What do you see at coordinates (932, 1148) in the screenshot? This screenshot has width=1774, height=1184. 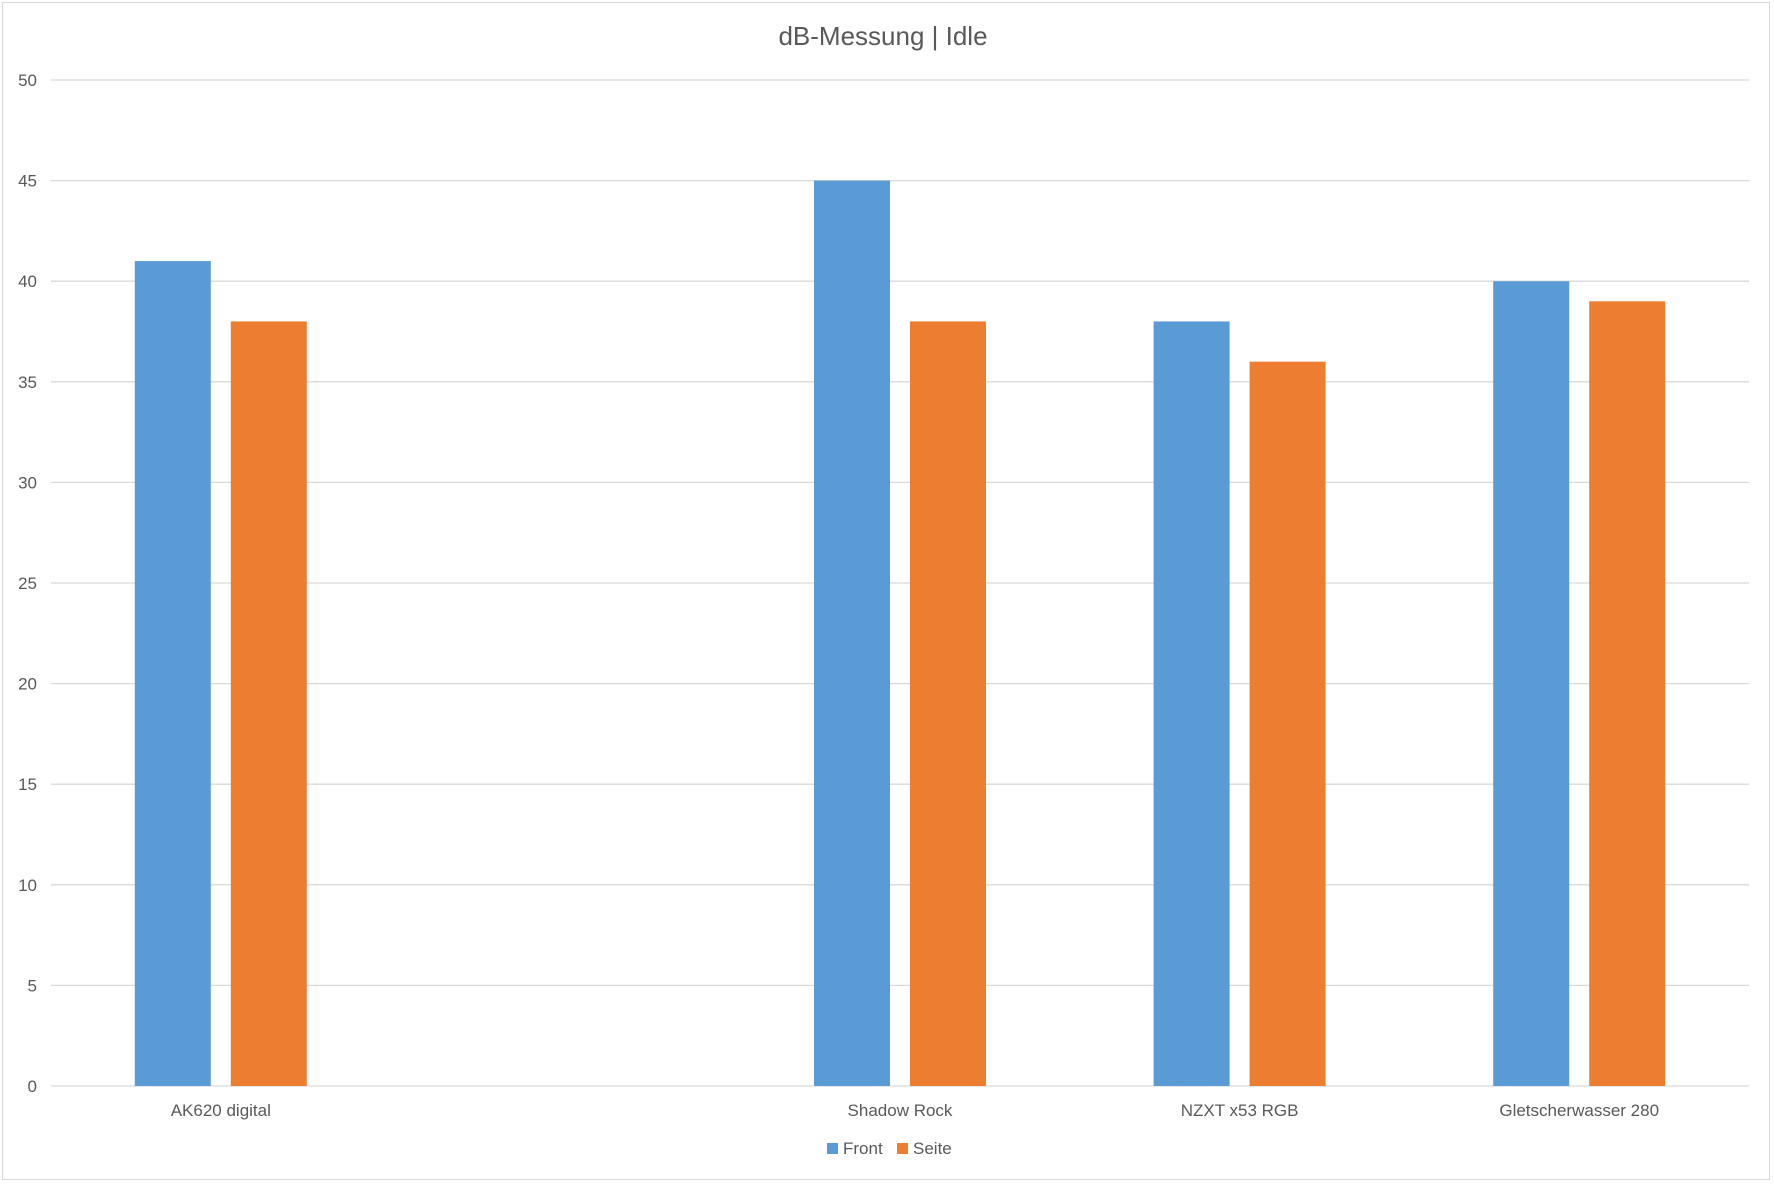 I see `legend-label: Seite` at bounding box center [932, 1148].